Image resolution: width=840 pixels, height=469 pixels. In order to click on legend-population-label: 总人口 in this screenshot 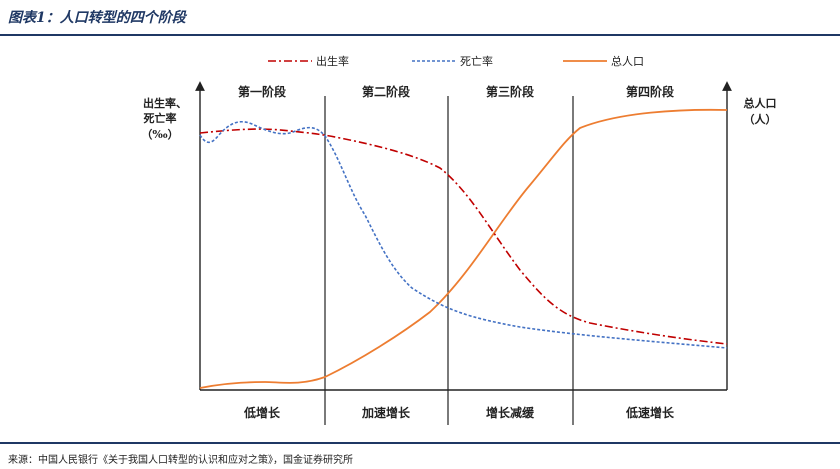, I will do `click(627, 61)`.